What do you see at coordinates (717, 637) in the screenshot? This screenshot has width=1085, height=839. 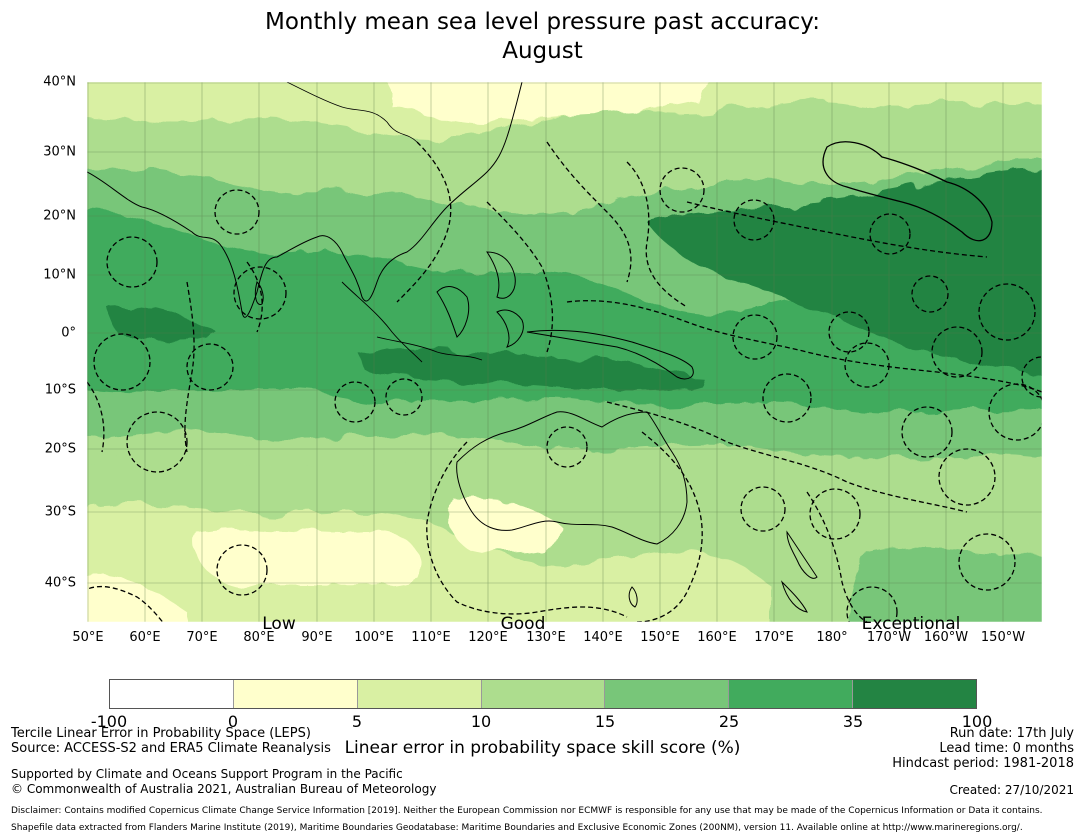 I see `lon-label: 160°E` at bounding box center [717, 637].